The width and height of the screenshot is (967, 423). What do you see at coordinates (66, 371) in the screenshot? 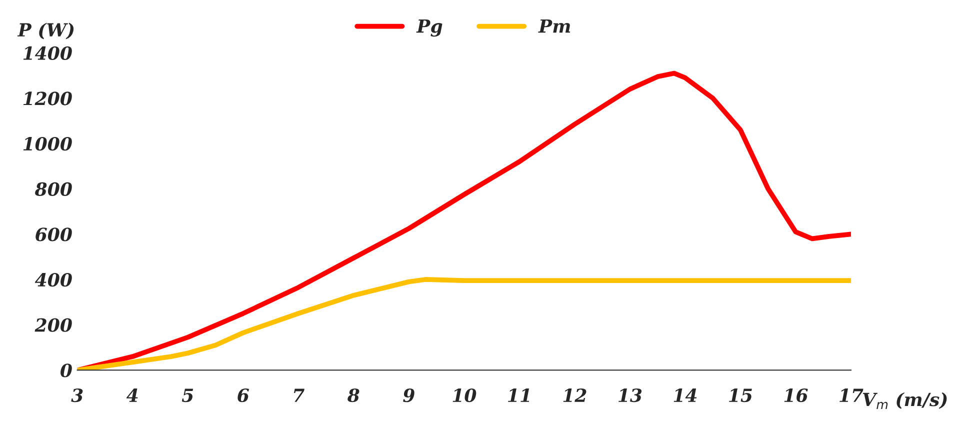
I see `y-tick-label: 0` at bounding box center [66, 371].